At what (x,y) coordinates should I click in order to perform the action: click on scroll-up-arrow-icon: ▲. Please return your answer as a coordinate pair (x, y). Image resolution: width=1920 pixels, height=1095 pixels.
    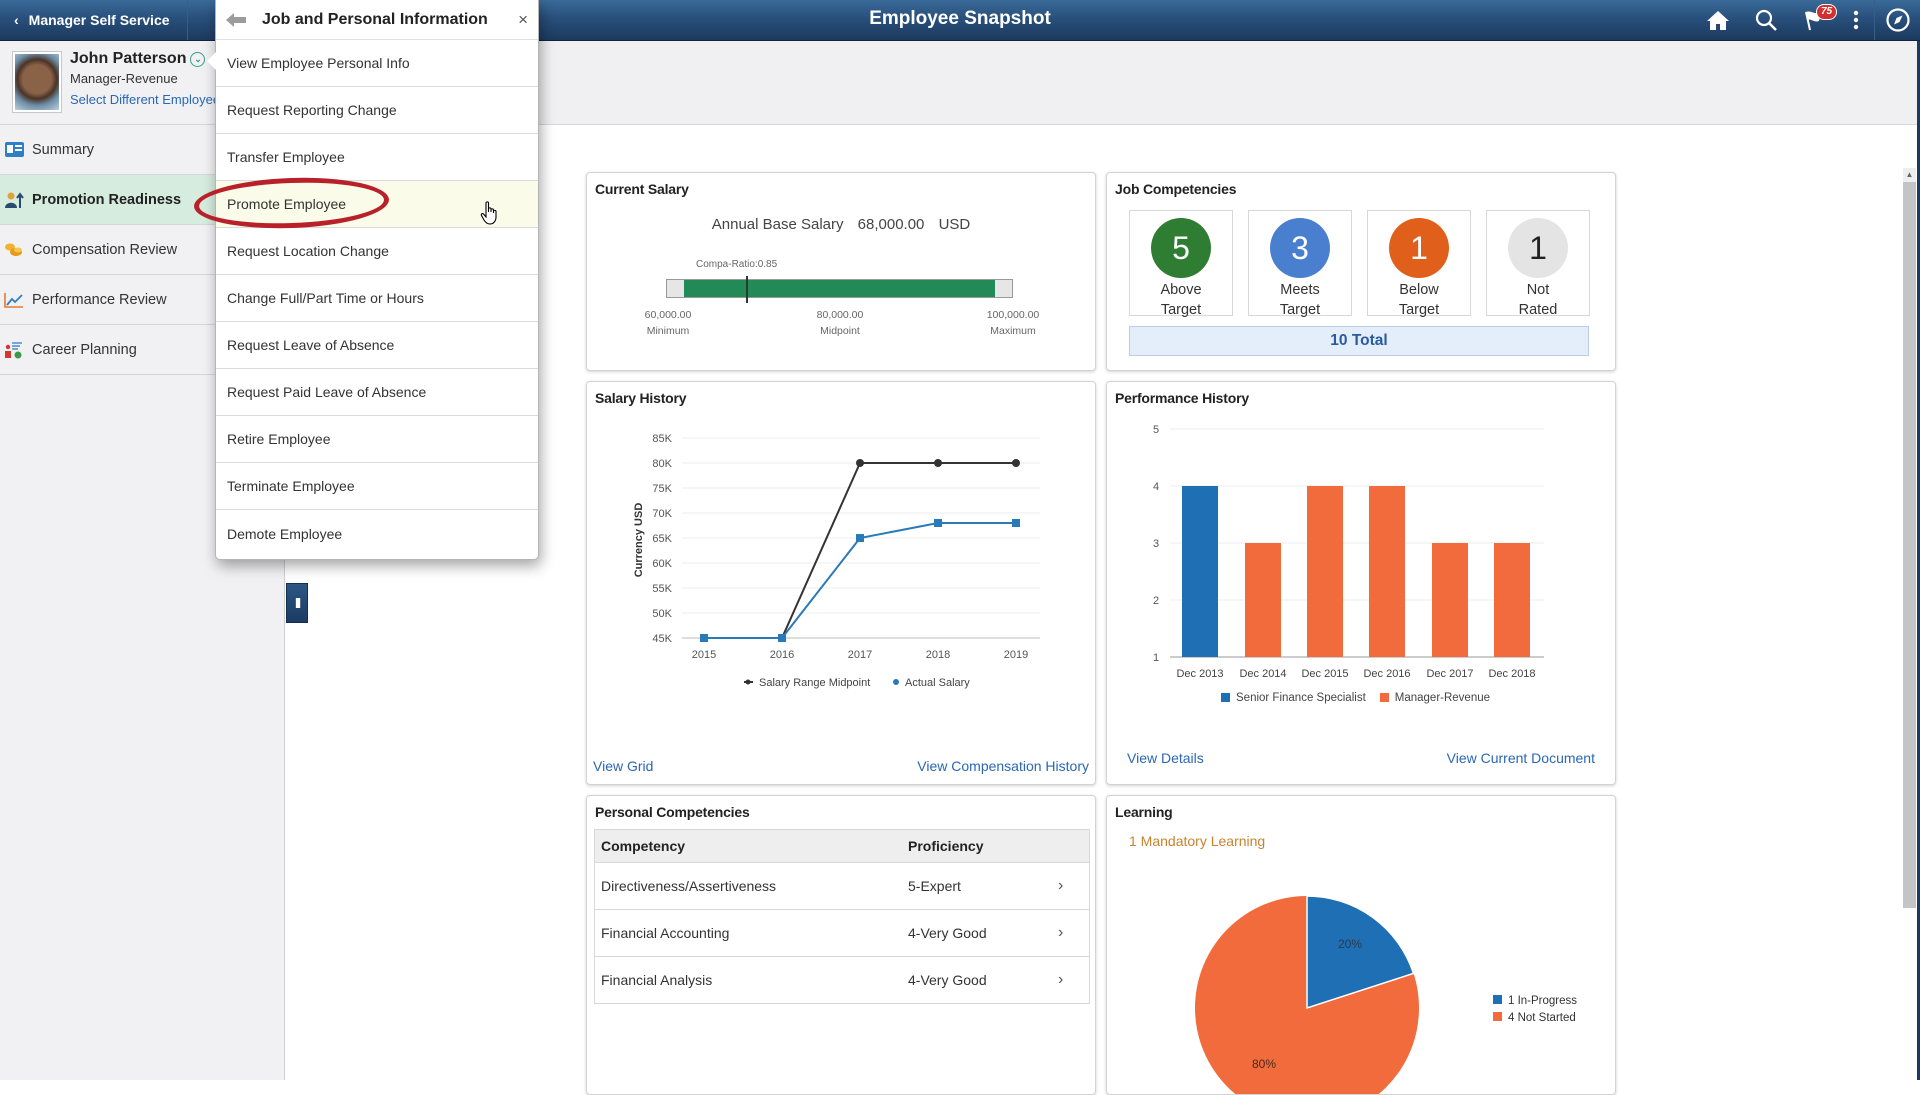
    Looking at the image, I should click on (1909, 175).